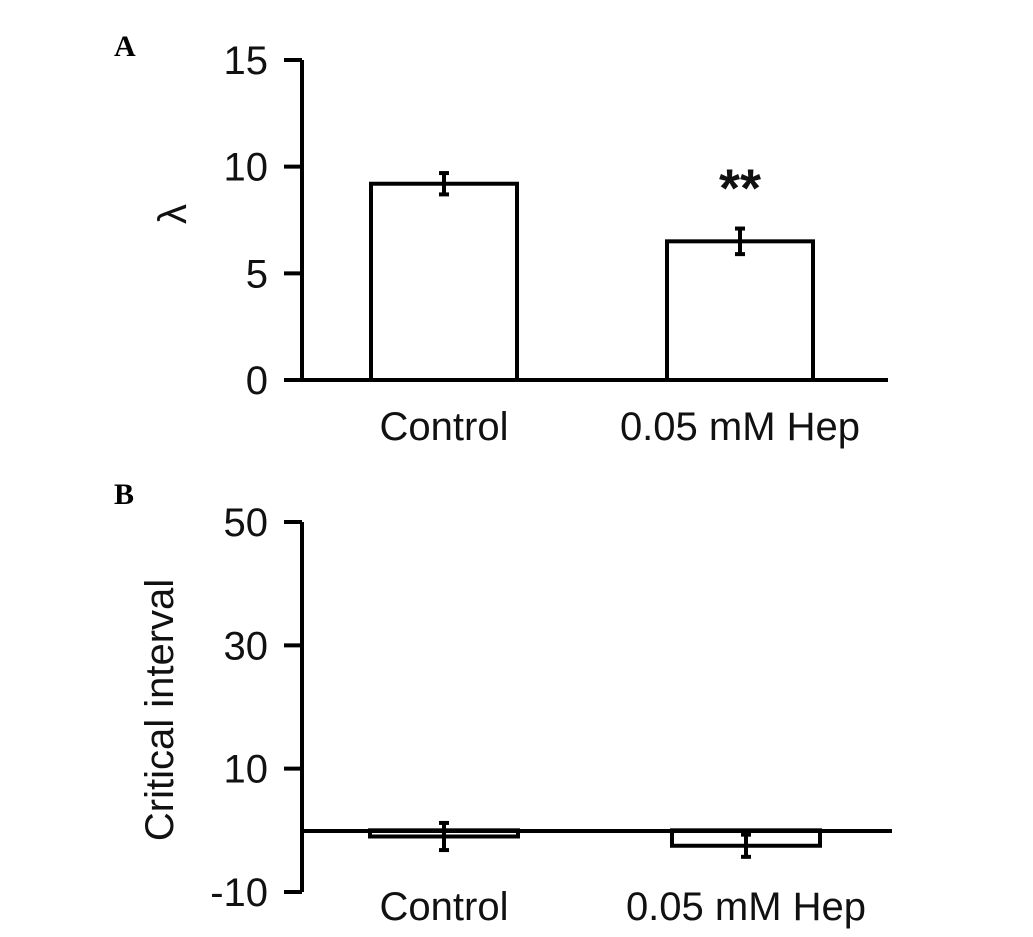  What do you see at coordinates (740, 189) in the screenshot?
I see `significance-marker: **` at bounding box center [740, 189].